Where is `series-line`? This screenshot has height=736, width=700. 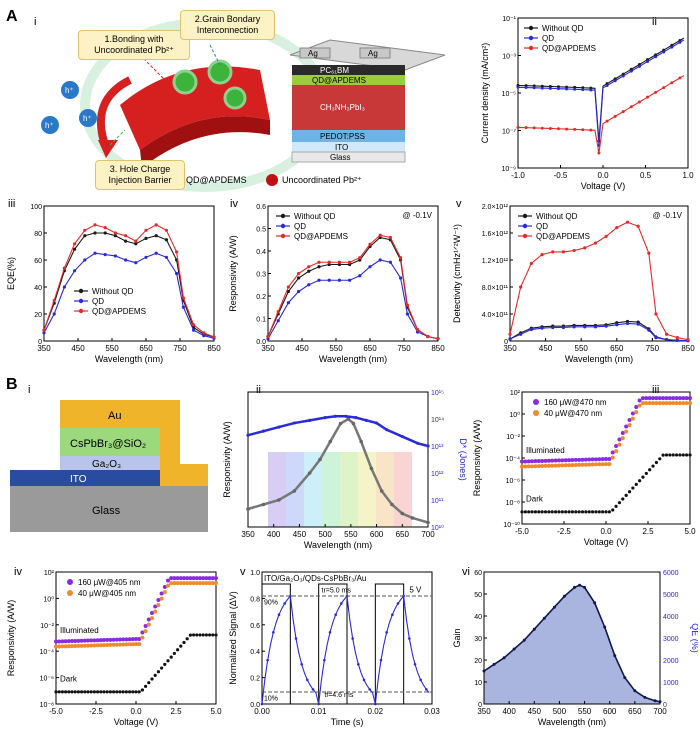
series-line is located at coordinates (601, 92).